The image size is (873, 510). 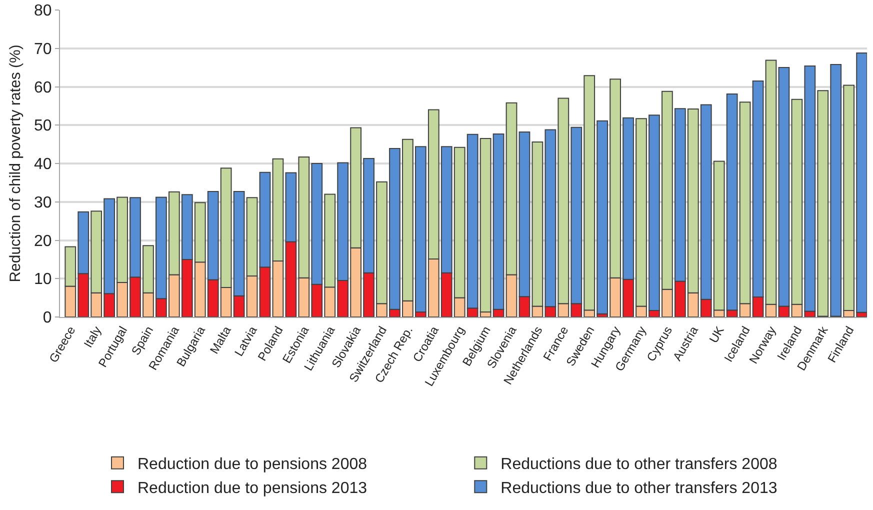 What do you see at coordinates (43, 165) in the screenshot?
I see `y-tick-label: 40` at bounding box center [43, 165].